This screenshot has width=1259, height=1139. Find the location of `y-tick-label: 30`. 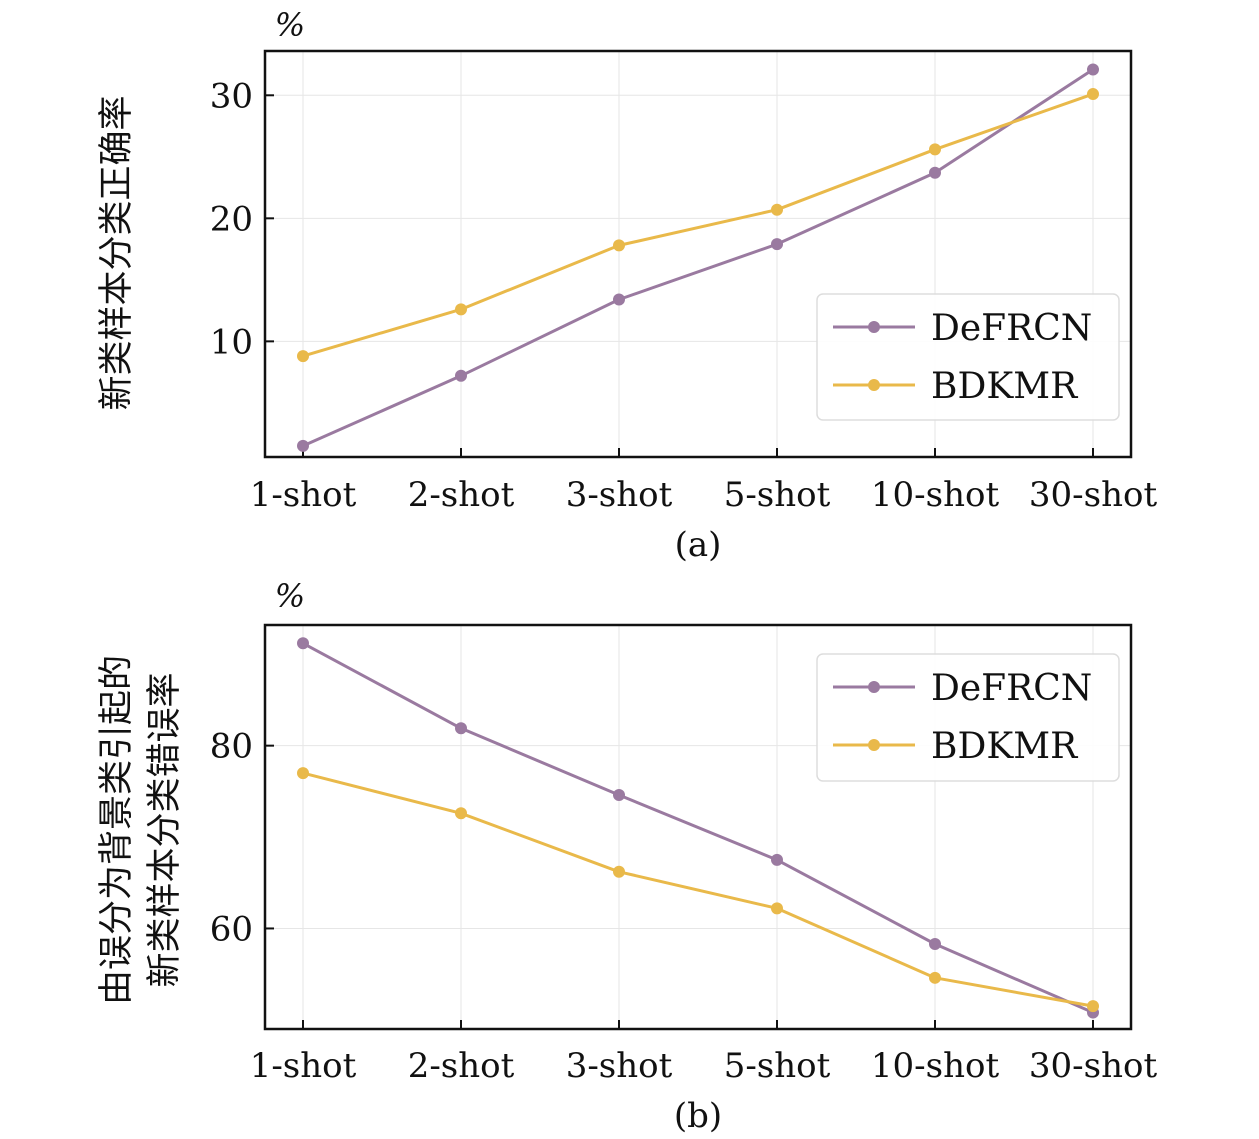

y-tick-label: 30 is located at coordinates (231, 96).